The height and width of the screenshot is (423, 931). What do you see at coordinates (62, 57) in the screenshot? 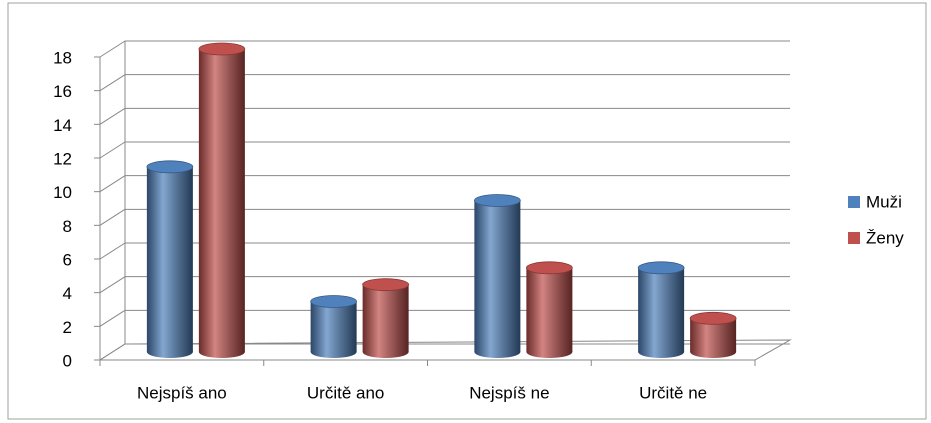
I see `y-tick-label: 18` at bounding box center [62, 57].